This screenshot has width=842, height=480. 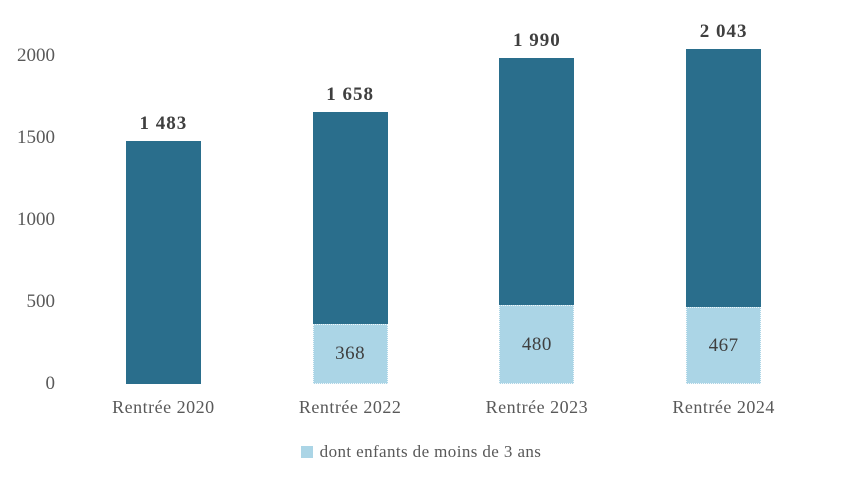 I want to click on bar-total: 480, so click(x=537, y=220).